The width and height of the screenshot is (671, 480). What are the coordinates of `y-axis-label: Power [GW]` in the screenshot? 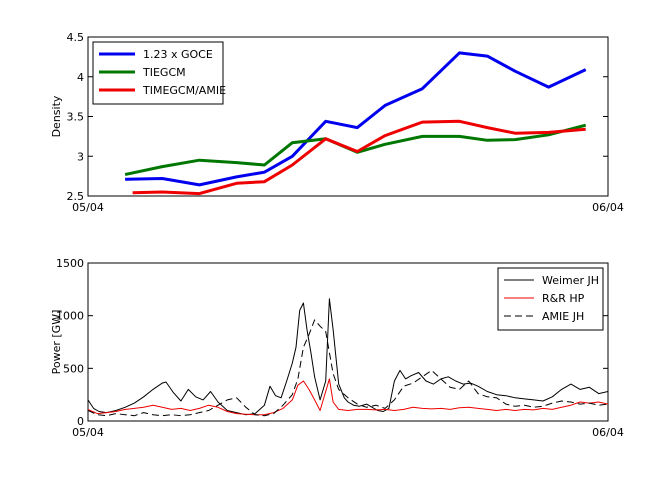 It's located at (56, 342).